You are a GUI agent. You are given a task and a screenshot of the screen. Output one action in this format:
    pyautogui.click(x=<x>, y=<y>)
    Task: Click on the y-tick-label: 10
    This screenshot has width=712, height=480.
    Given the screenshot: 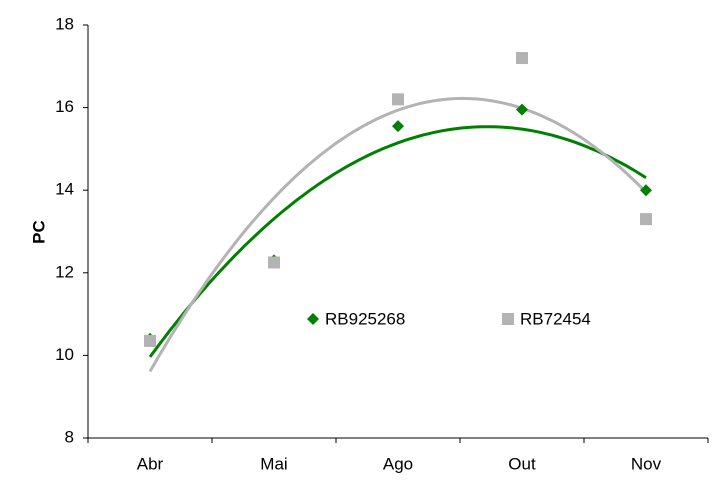 What is the action you would take?
    pyautogui.click(x=64, y=354)
    